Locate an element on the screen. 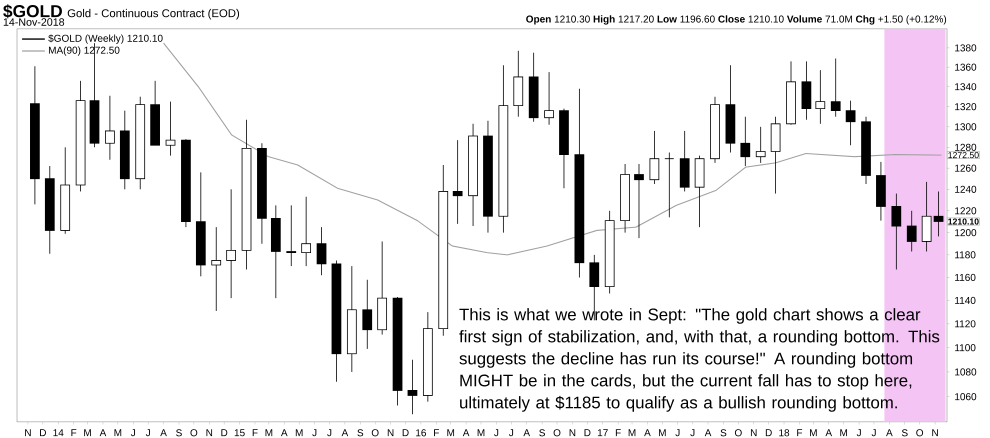  chart-subtitle: Gold - Continuous Contract (EOD) is located at coordinates (154, 14).